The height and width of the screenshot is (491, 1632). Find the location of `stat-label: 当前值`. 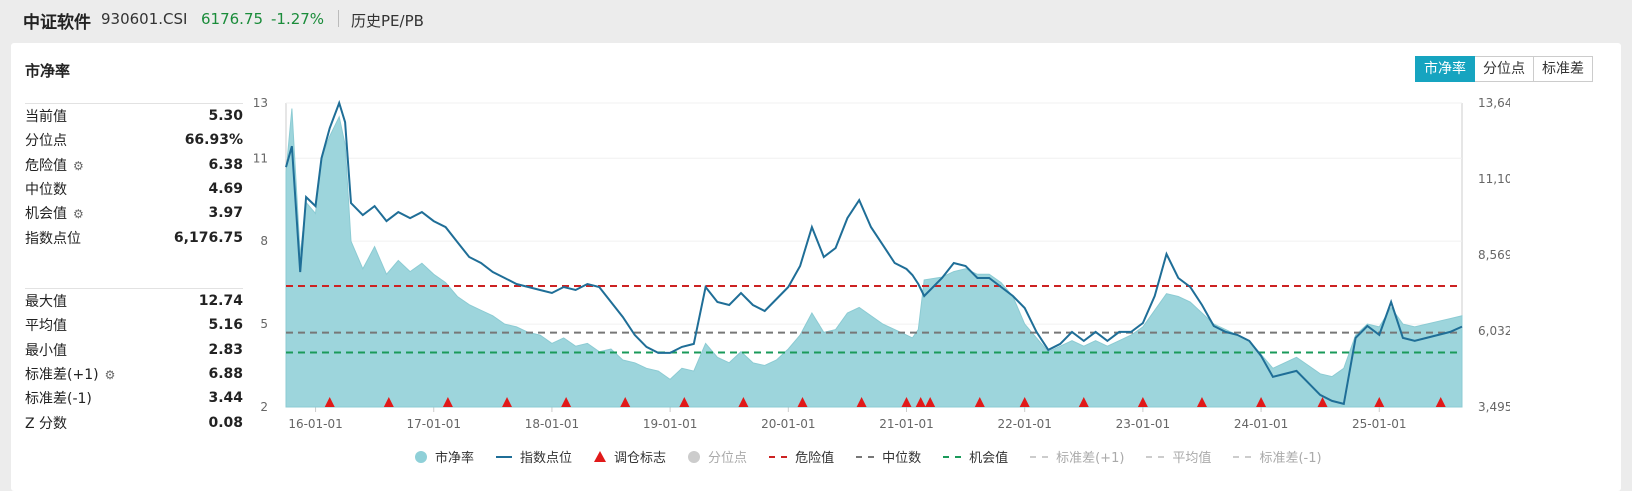

stat-label: 当前值 is located at coordinates (46, 117).